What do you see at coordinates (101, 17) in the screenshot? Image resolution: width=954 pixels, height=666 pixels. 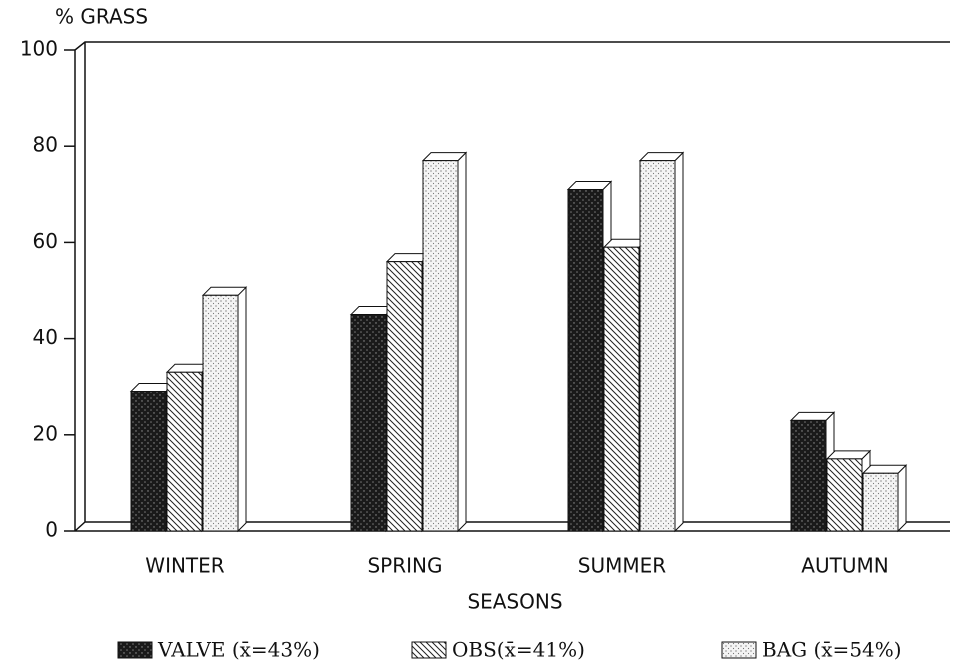 I see `y-axis-label: % GRASS` at bounding box center [101, 17].